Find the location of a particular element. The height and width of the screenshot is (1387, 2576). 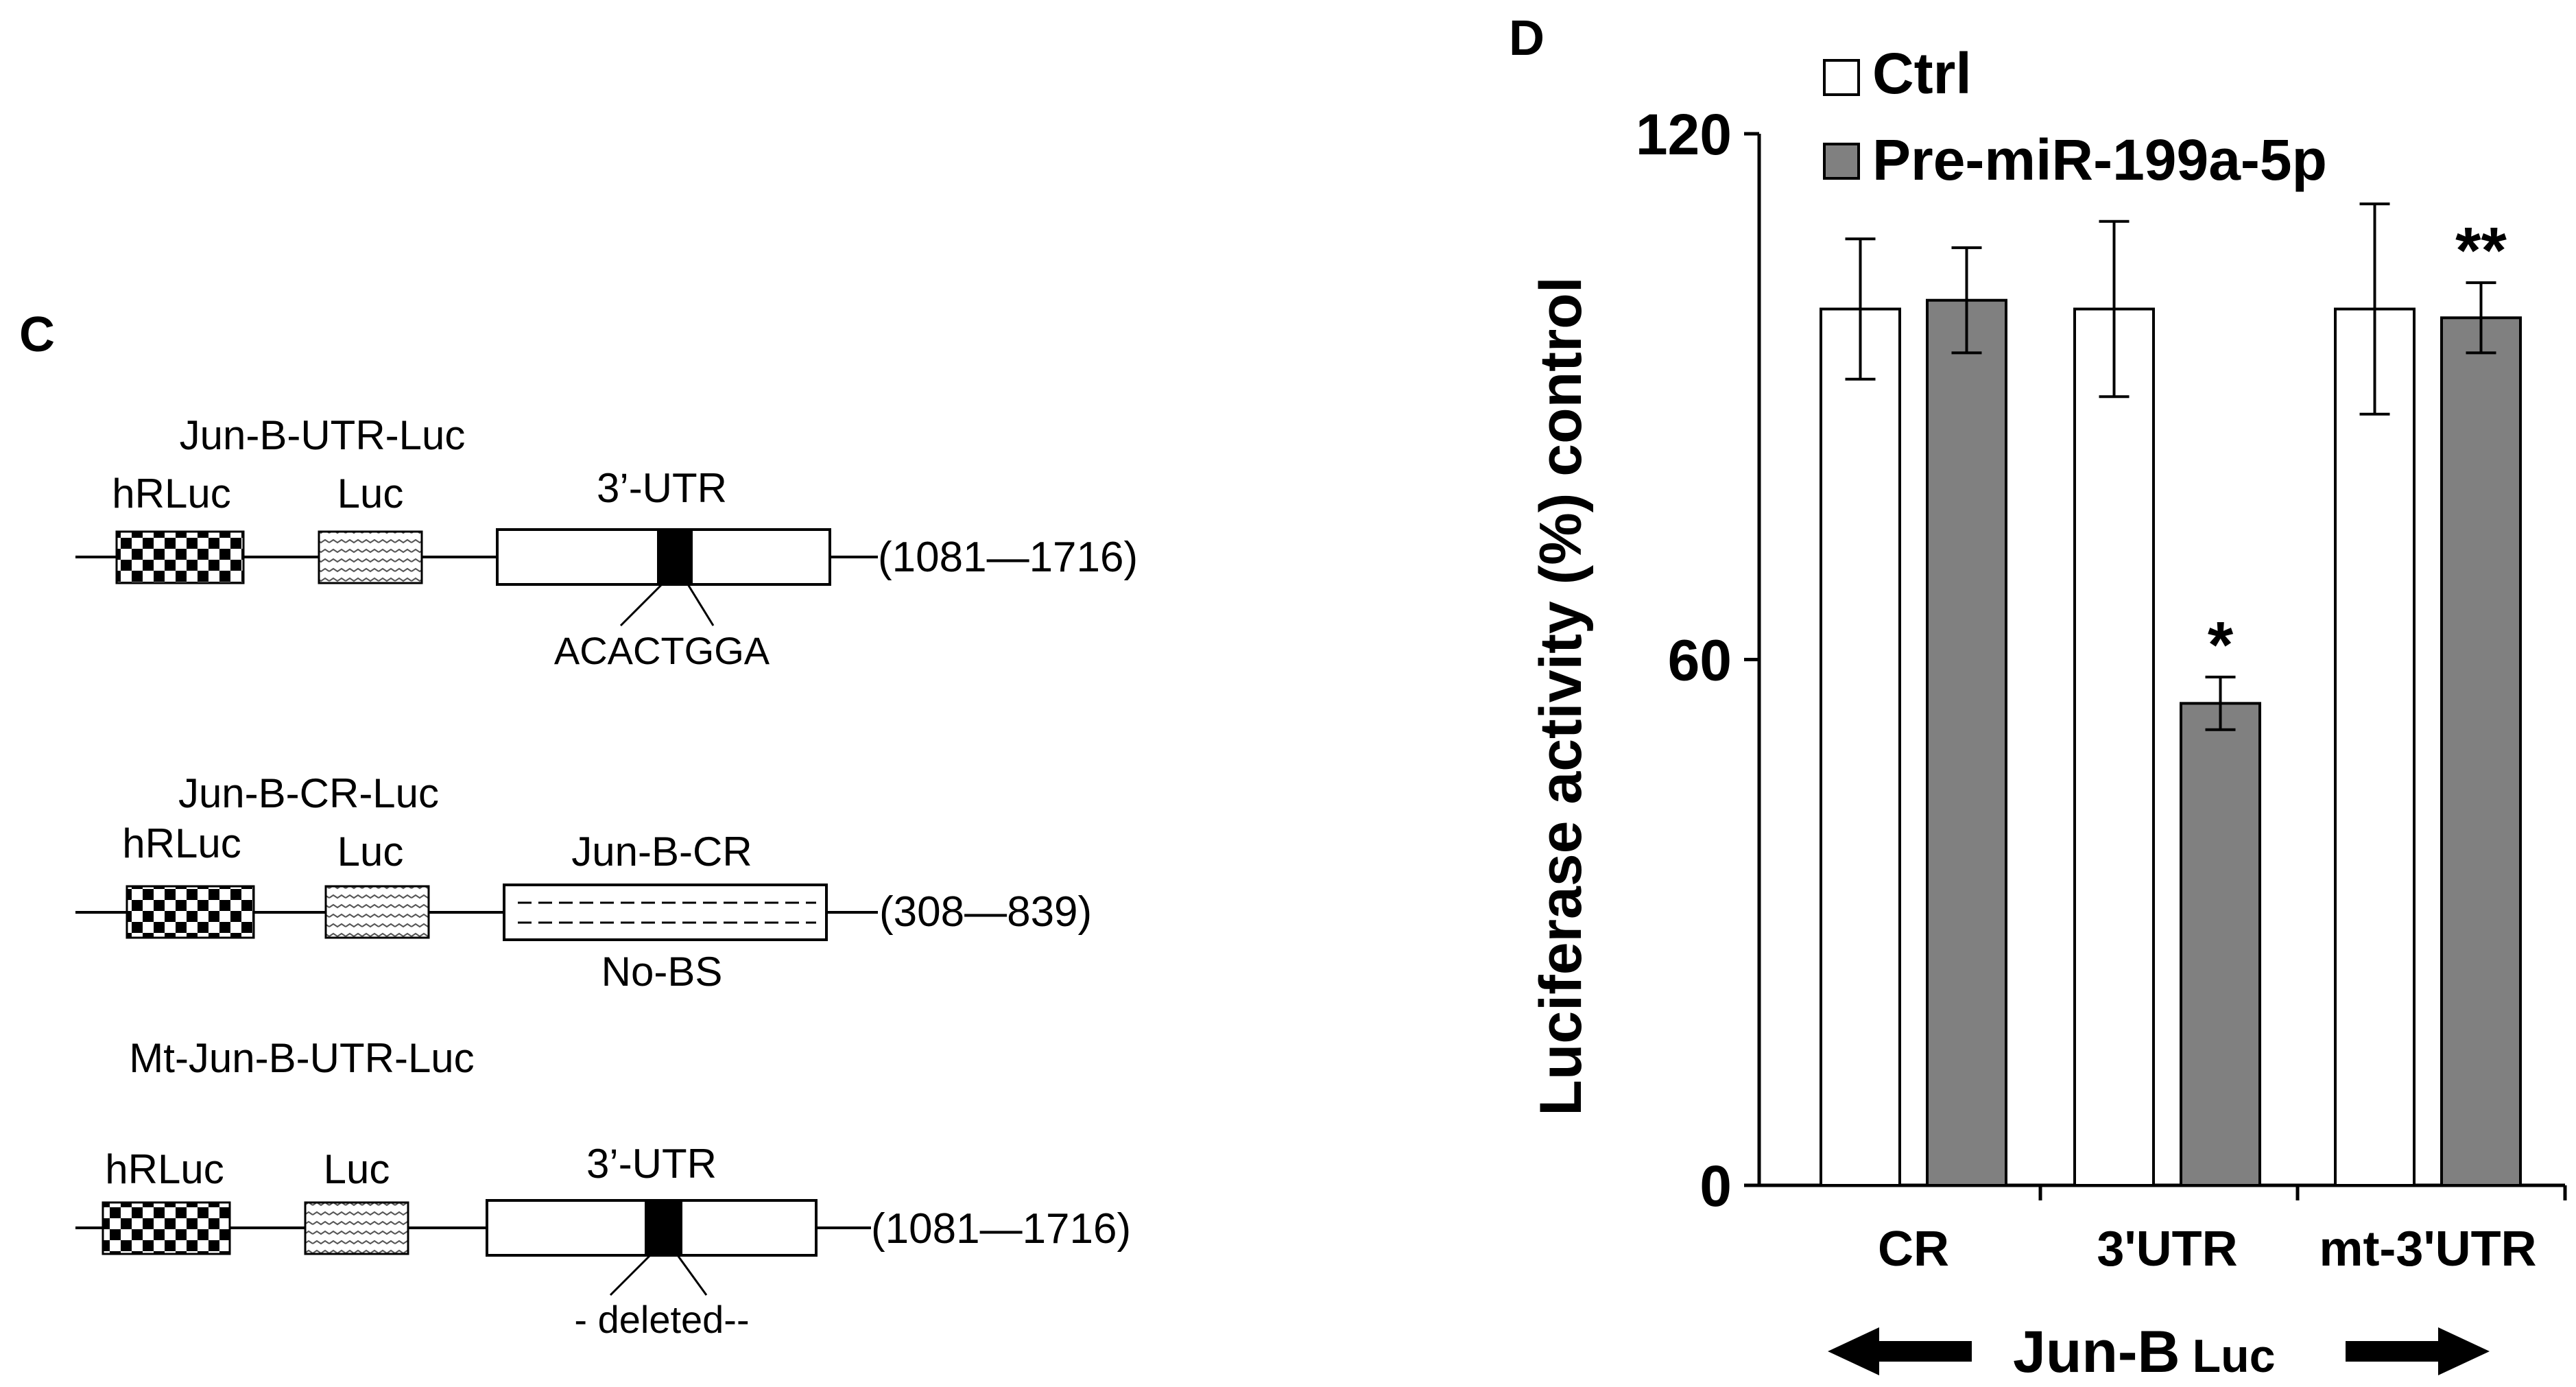

site-sequence: - deleted-- is located at coordinates (661, 1319).